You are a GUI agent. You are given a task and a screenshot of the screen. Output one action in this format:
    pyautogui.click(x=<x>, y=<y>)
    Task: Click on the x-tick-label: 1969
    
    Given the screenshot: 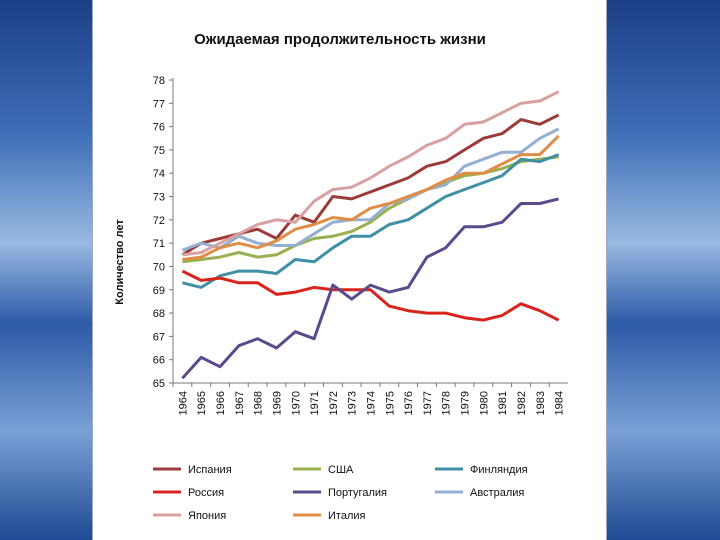 What is the action you would take?
    pyautogui.click(x=277, y=403)
    